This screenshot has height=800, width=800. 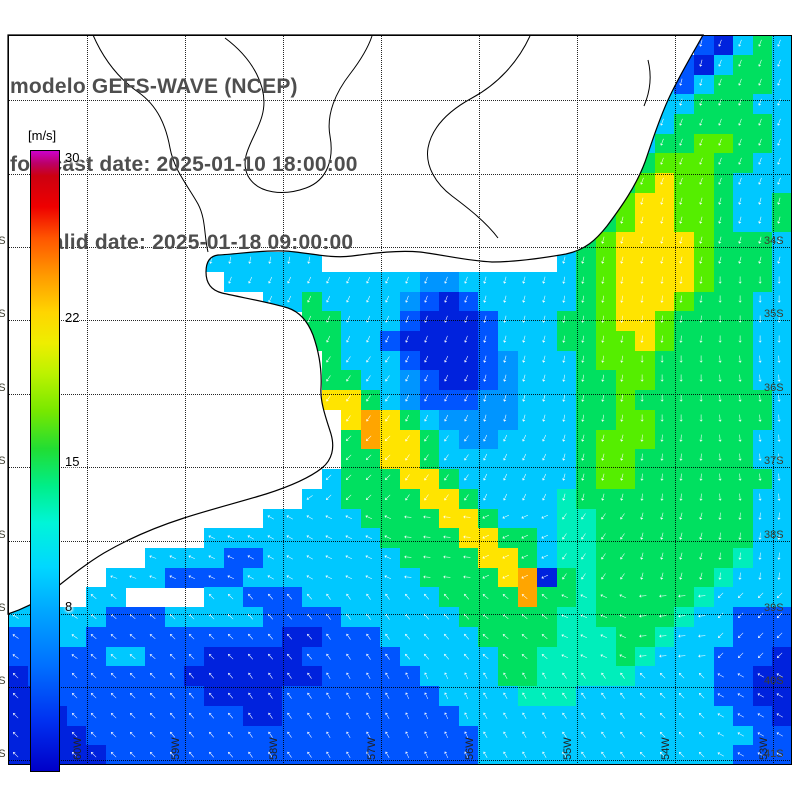 What do you see at coordinates (381, 400) in the screenshot?
I see `longitude-gridline` at bounding box center [381, 400].